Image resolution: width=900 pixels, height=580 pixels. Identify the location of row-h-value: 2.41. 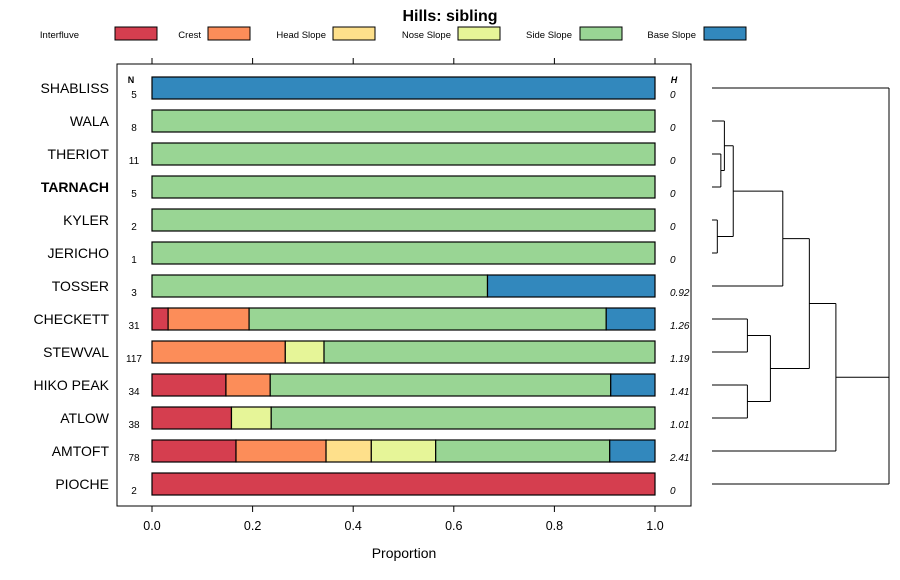
(679, 458).